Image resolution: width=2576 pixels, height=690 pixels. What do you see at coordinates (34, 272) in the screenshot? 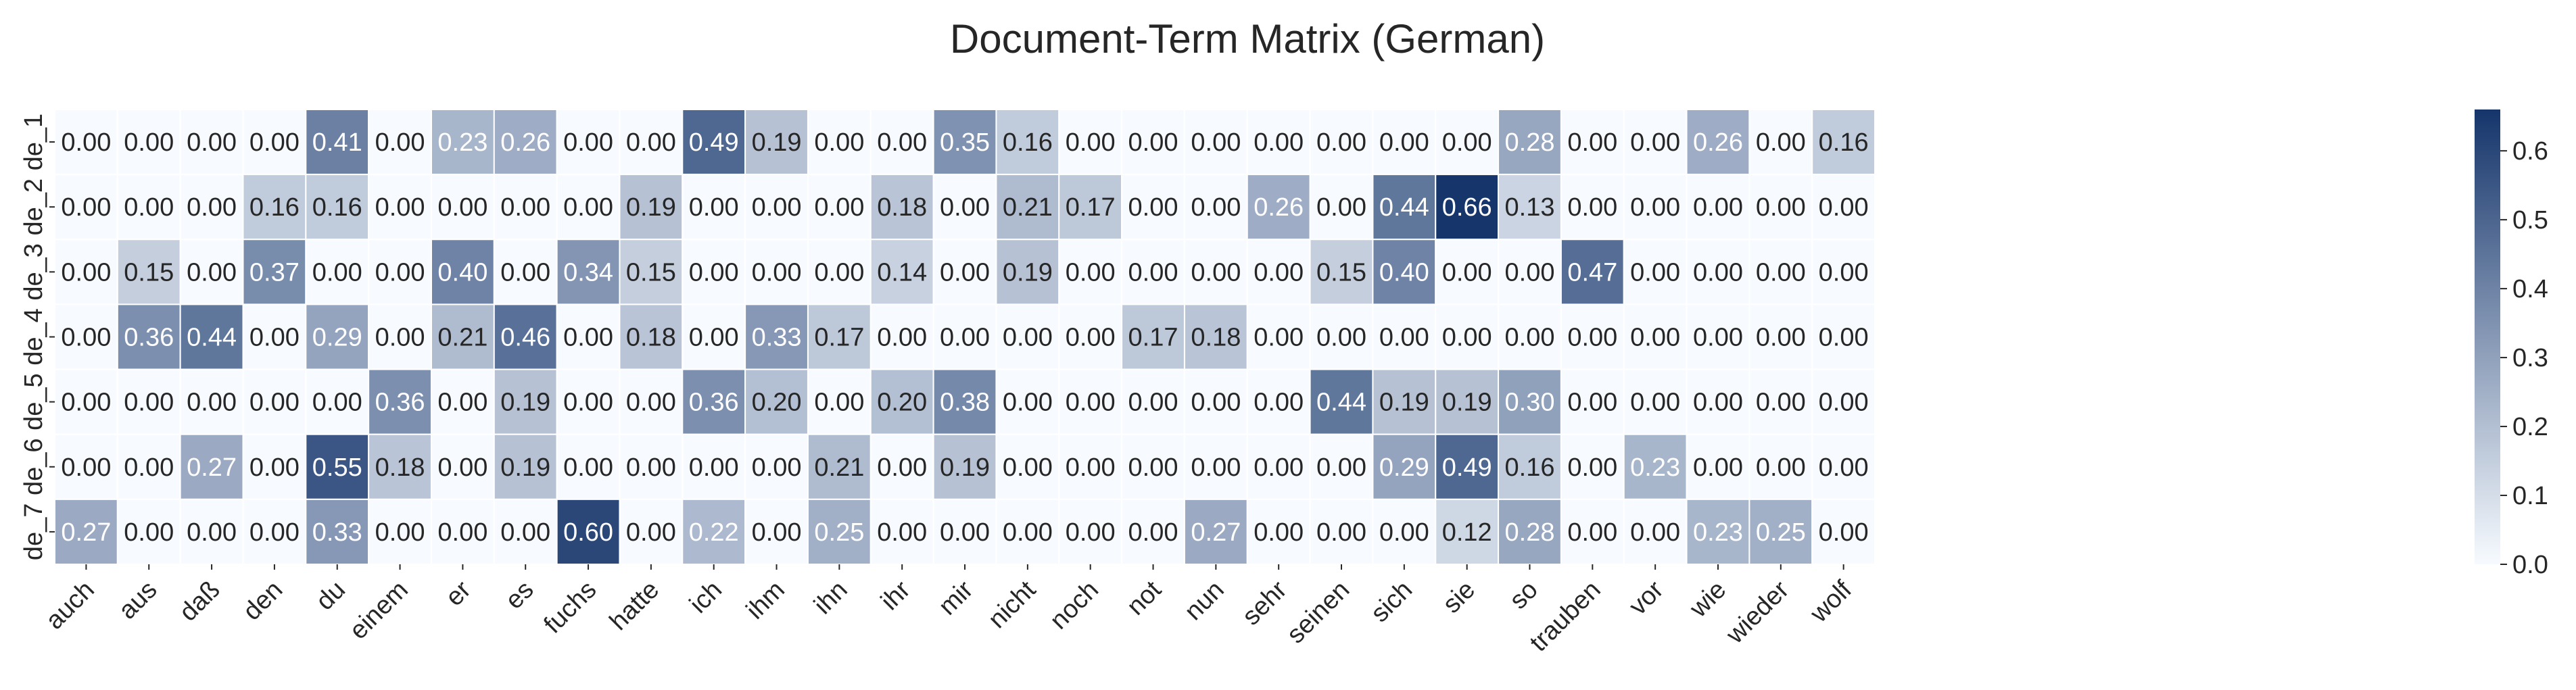
I see `y-tick-label: de_3` at bounding box center [34, 272].